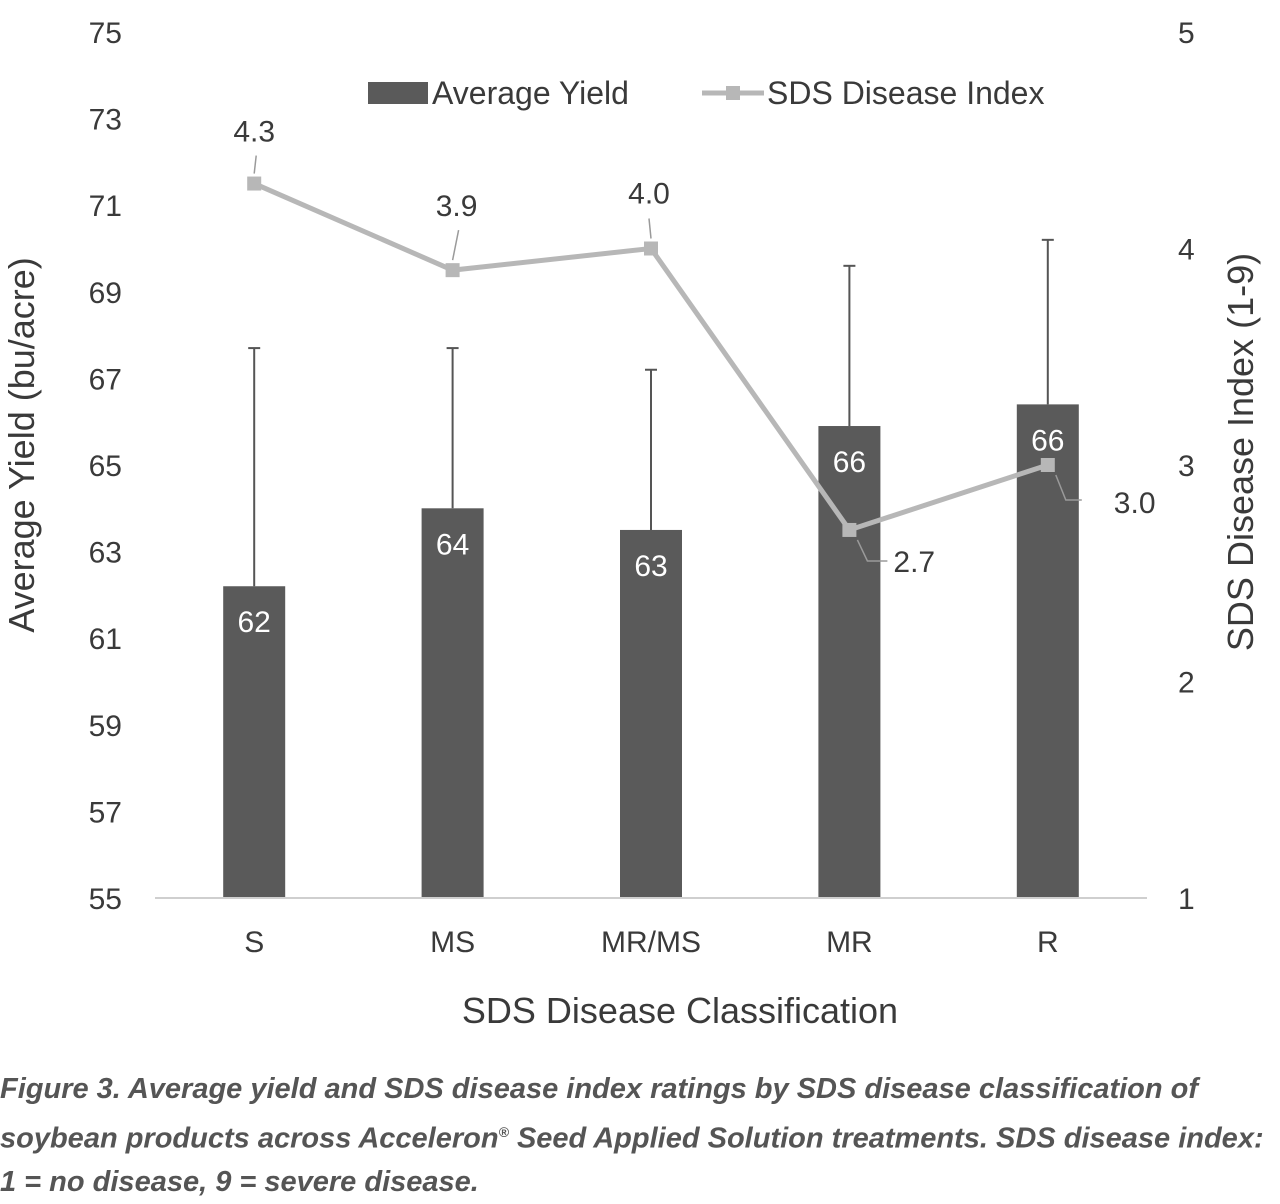 This screenshot has height=1204, width=1280. Describe the element at coordinates (1240, 452) in the screenshot. I see `right-axis-title: SDS Disease Index (1-9)` at that location.